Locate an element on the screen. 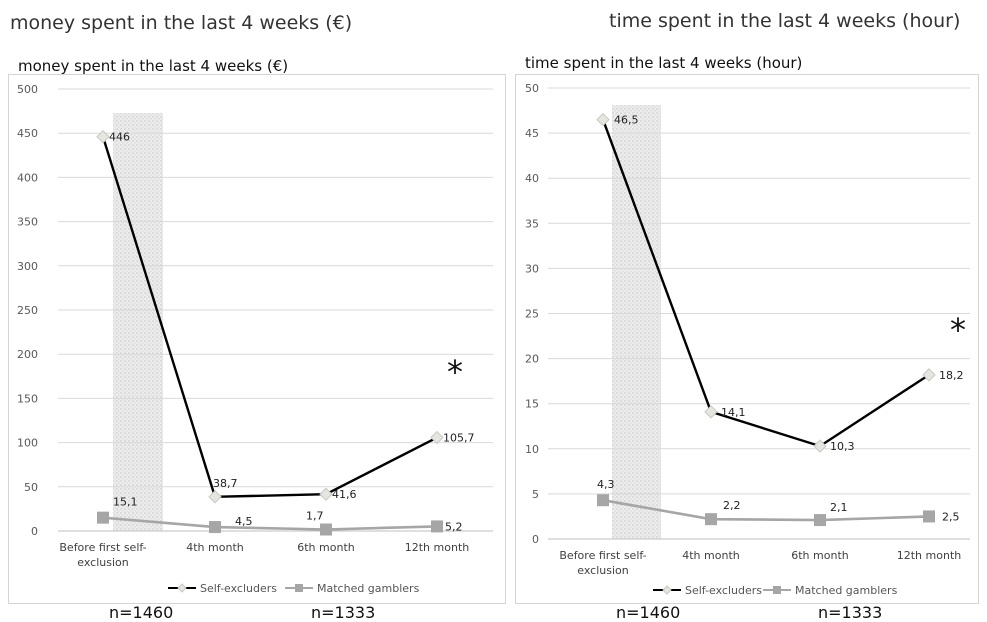 Image resolution: width=987 pixels, height=622 pixels. self-excluders-data-label: 38,7 is located at coordinates (225, 483).